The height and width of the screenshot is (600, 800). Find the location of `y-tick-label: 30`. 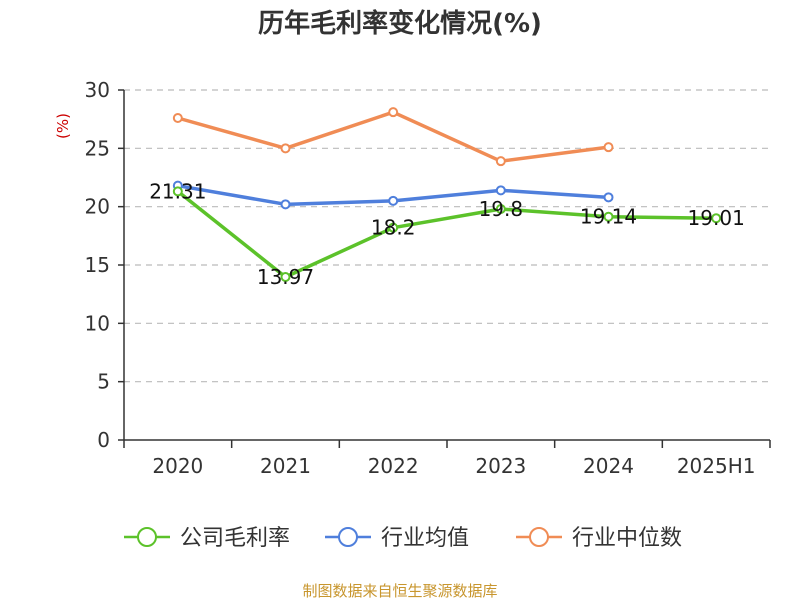

y-tick-label: 30 is located at coordinates (97, 90).